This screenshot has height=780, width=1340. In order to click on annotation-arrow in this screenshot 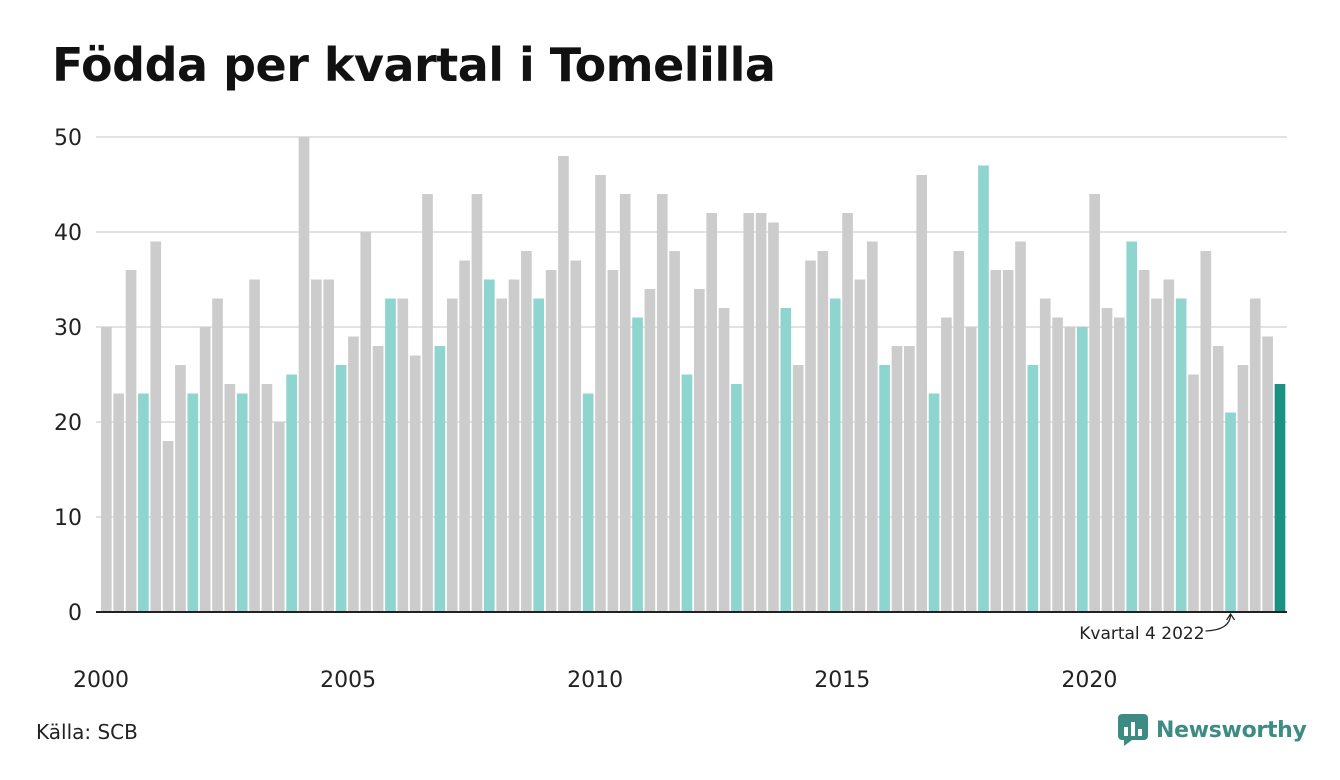, I will do `click(1218, 622)`.